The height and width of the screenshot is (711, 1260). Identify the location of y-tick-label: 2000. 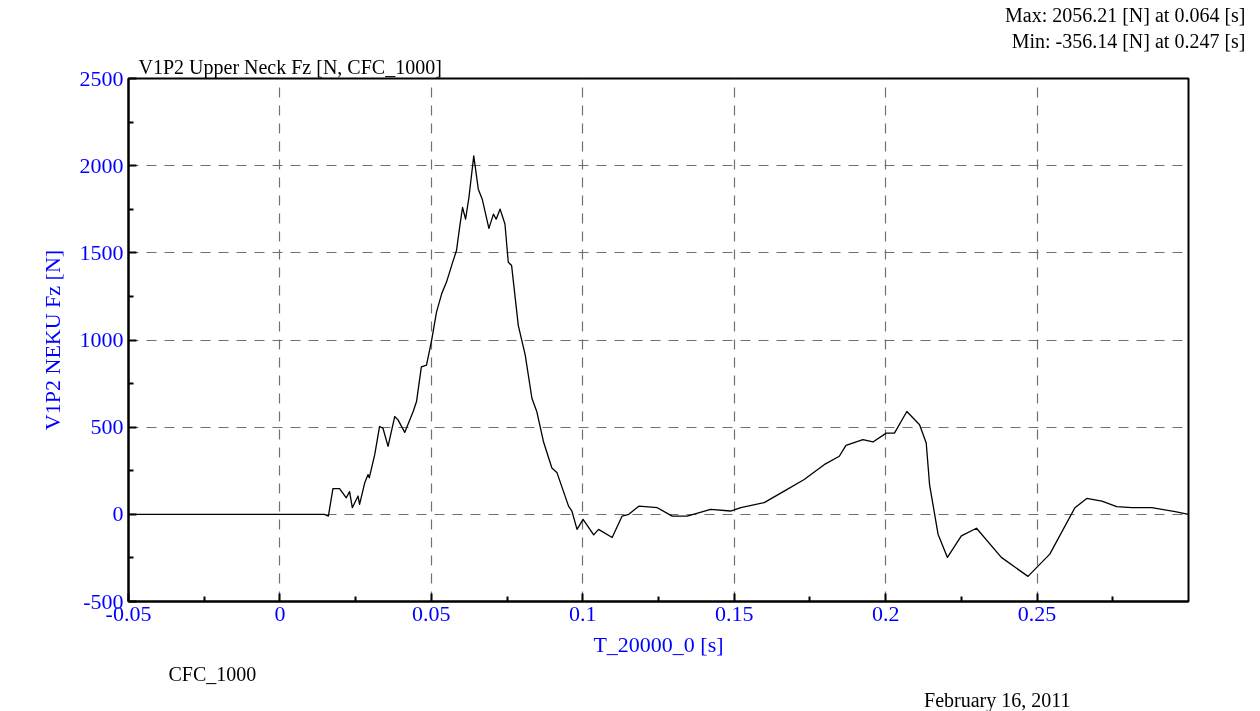
(101, 165).